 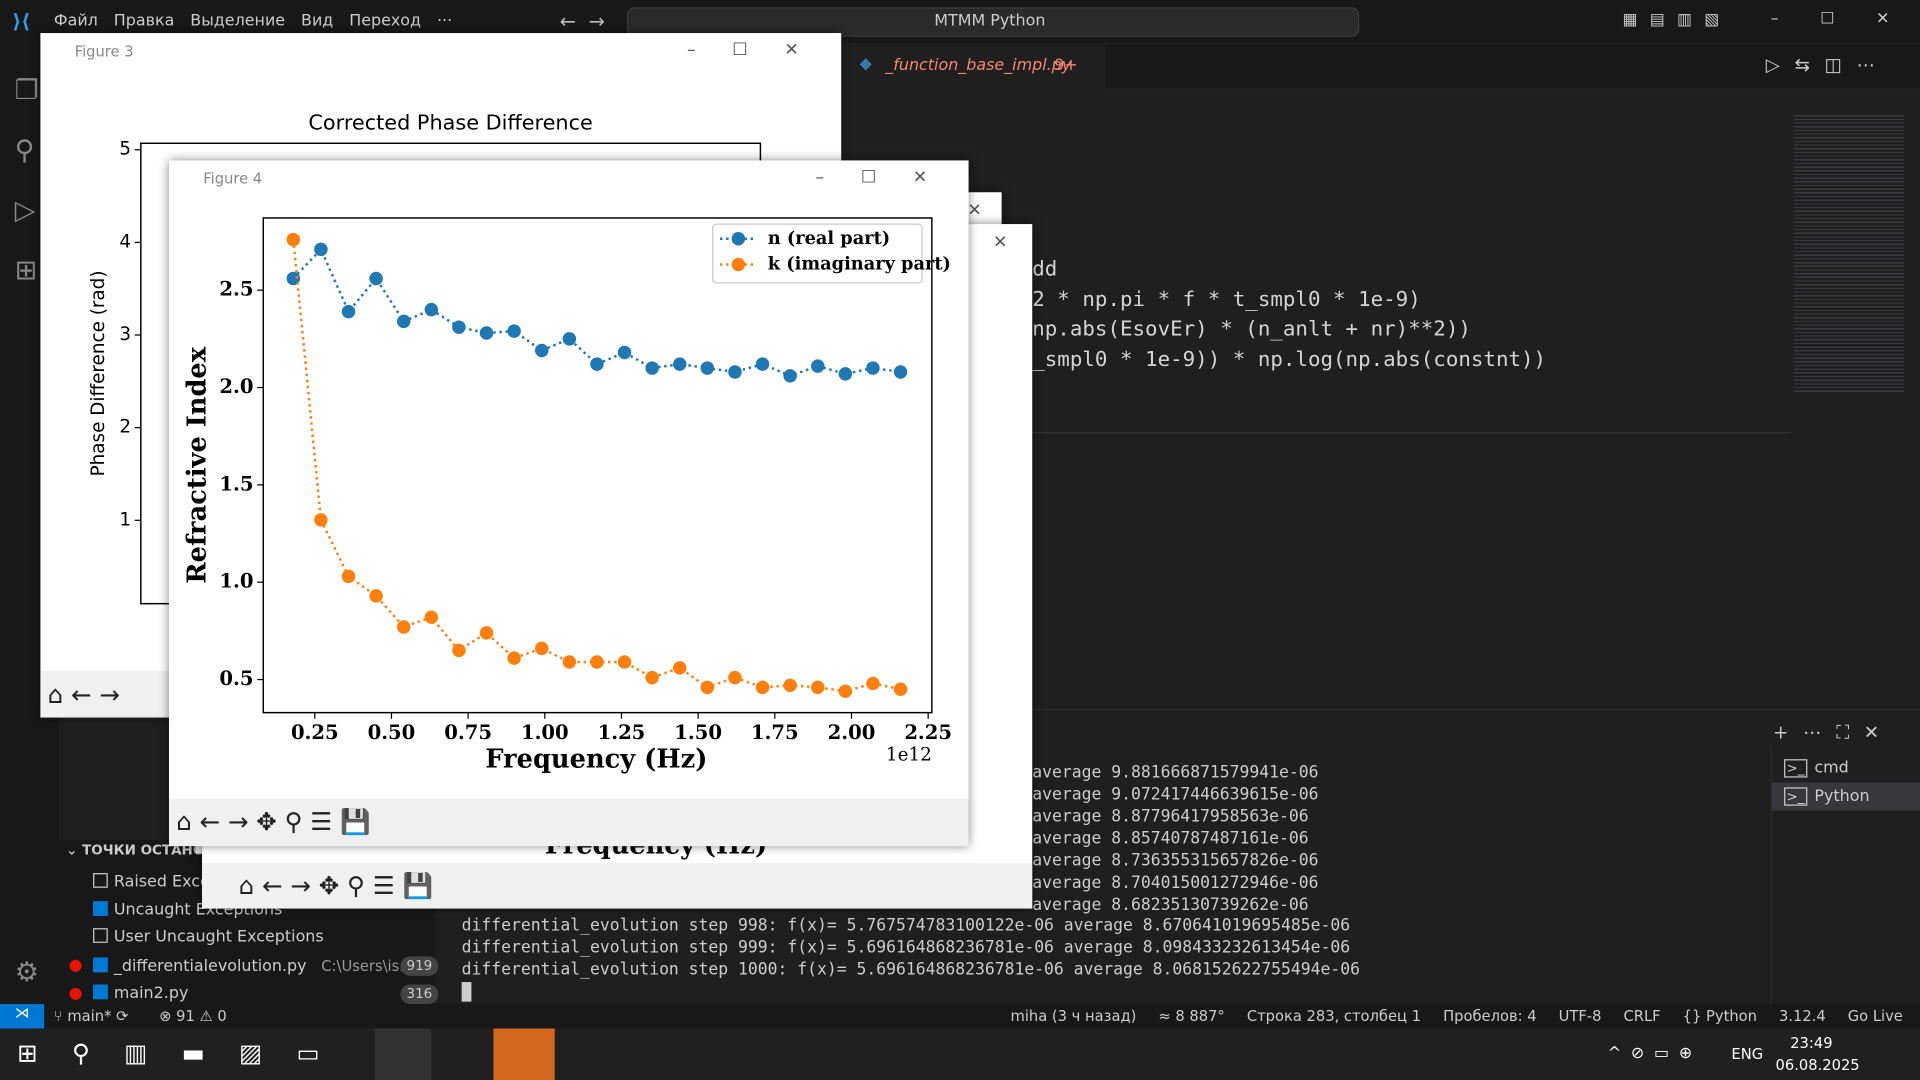 I want to click on problems: ⊗ 91 ⚠ 0, so click(x=193, y=1016).